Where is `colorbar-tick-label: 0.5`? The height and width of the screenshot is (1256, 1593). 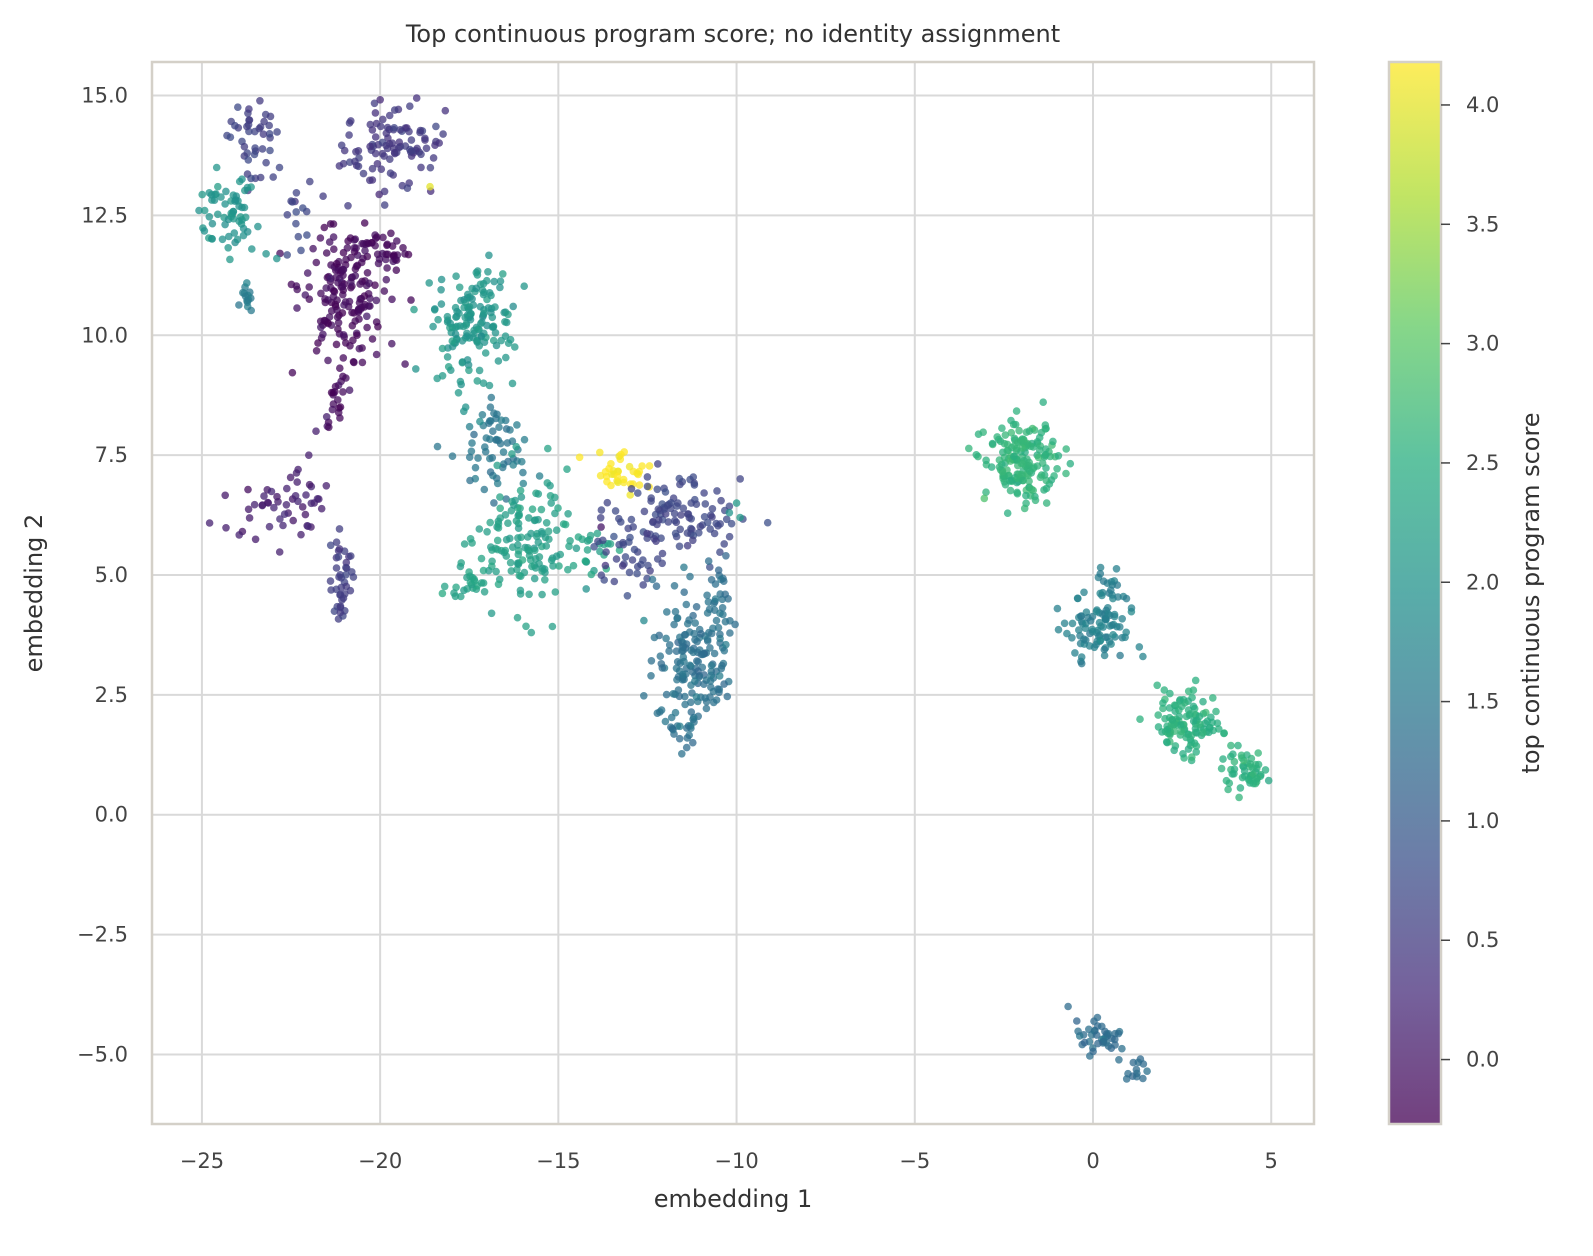
colorbar-tick-label: 0.5 is located at coordinates (1482, 940).